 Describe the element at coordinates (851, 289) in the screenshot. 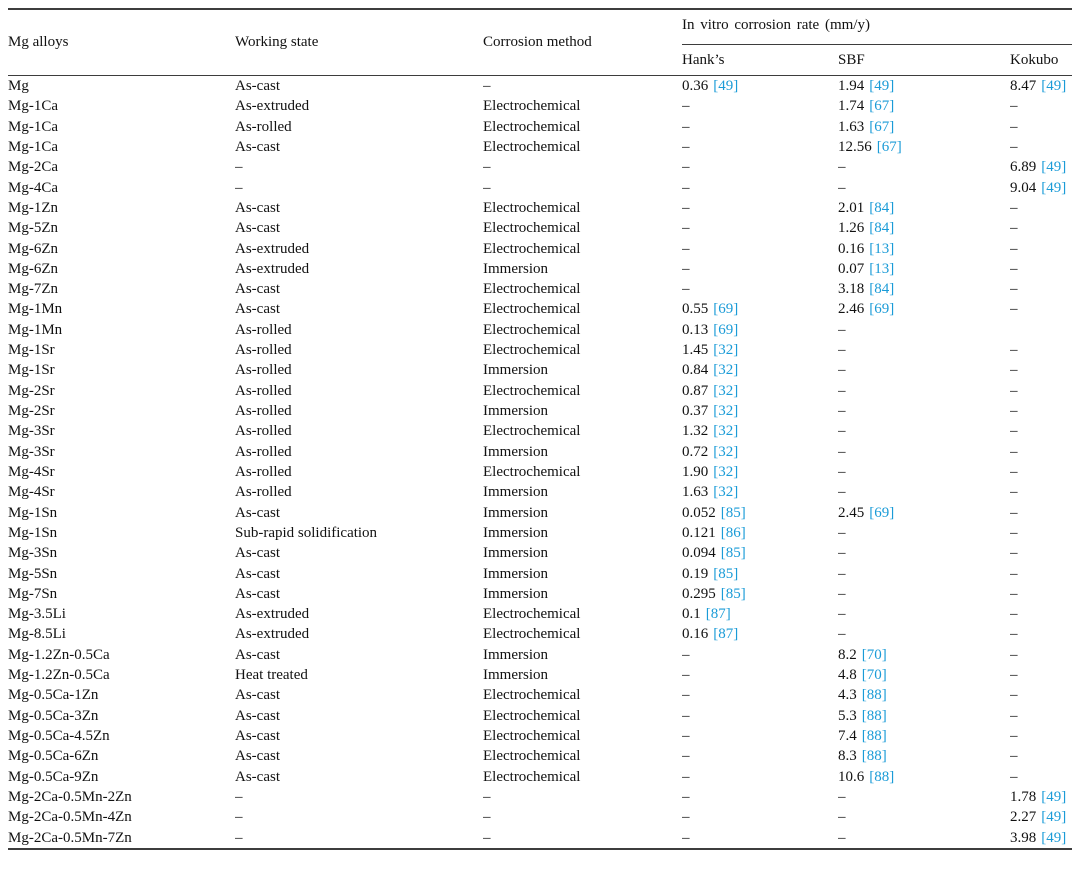

I see `rate-value: 3.18` at that location.